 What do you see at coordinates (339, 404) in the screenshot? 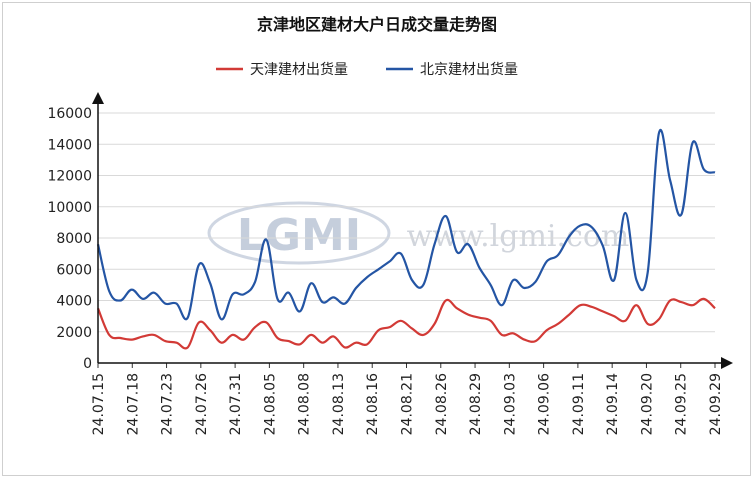
I see `x-tick-label: 24.08.13` at bounding box center [339, 404].